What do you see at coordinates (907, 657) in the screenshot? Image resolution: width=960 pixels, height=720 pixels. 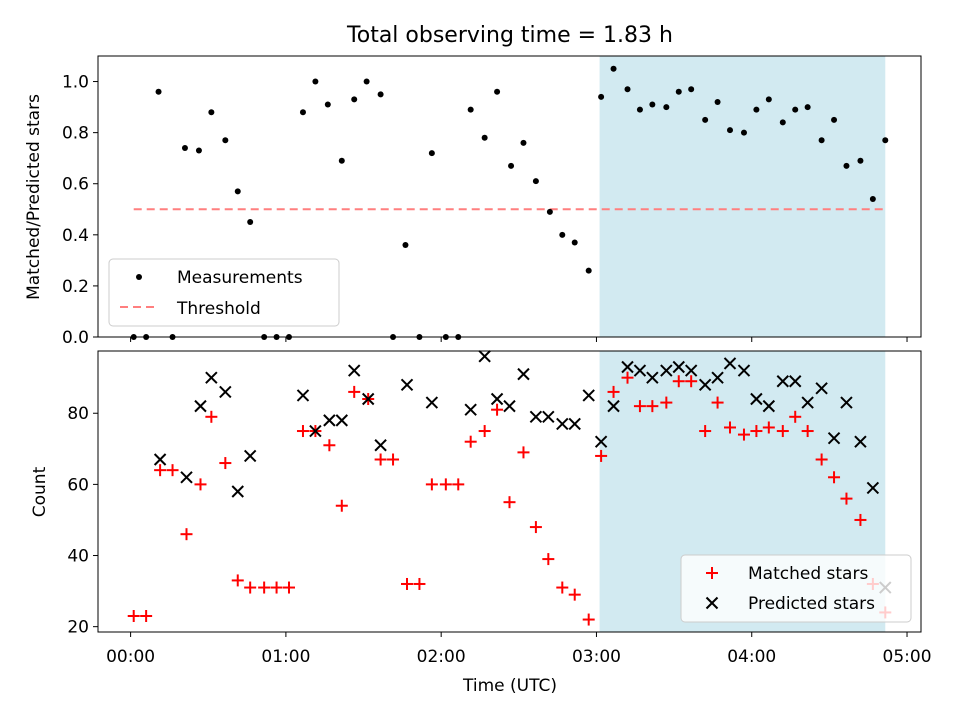 I see `x-tick-label: 05:00` at bounding box center [907, 657].